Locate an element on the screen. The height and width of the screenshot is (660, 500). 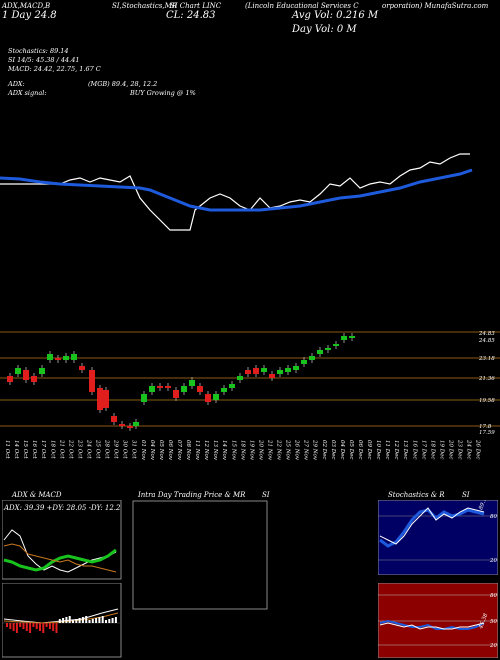
date-label: 04 Nov is located at coordinates (152, 450).